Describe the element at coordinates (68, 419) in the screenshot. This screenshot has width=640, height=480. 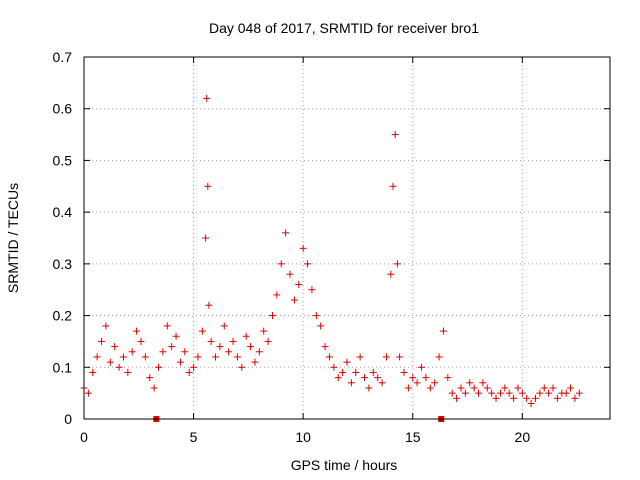
I see `y-tick-label: 0` at that location.